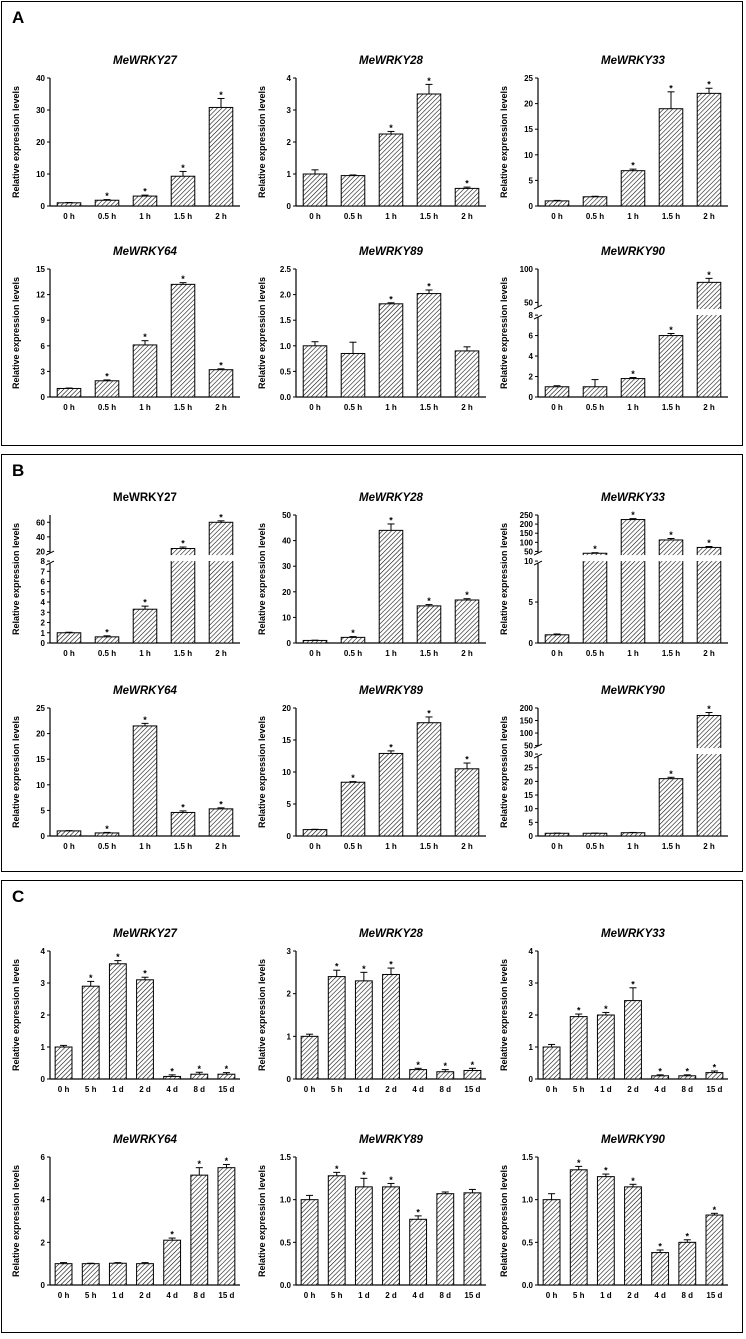 The width and height of the screenshot is (746, 1339). Describe the element at coordinates (286, 740) in the screenshot. I see `y-tick-label-p1-c4-3: 15` at that location.